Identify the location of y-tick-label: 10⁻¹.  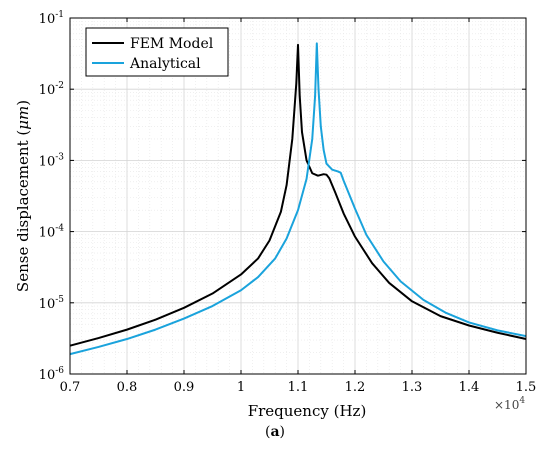
(51, 18).